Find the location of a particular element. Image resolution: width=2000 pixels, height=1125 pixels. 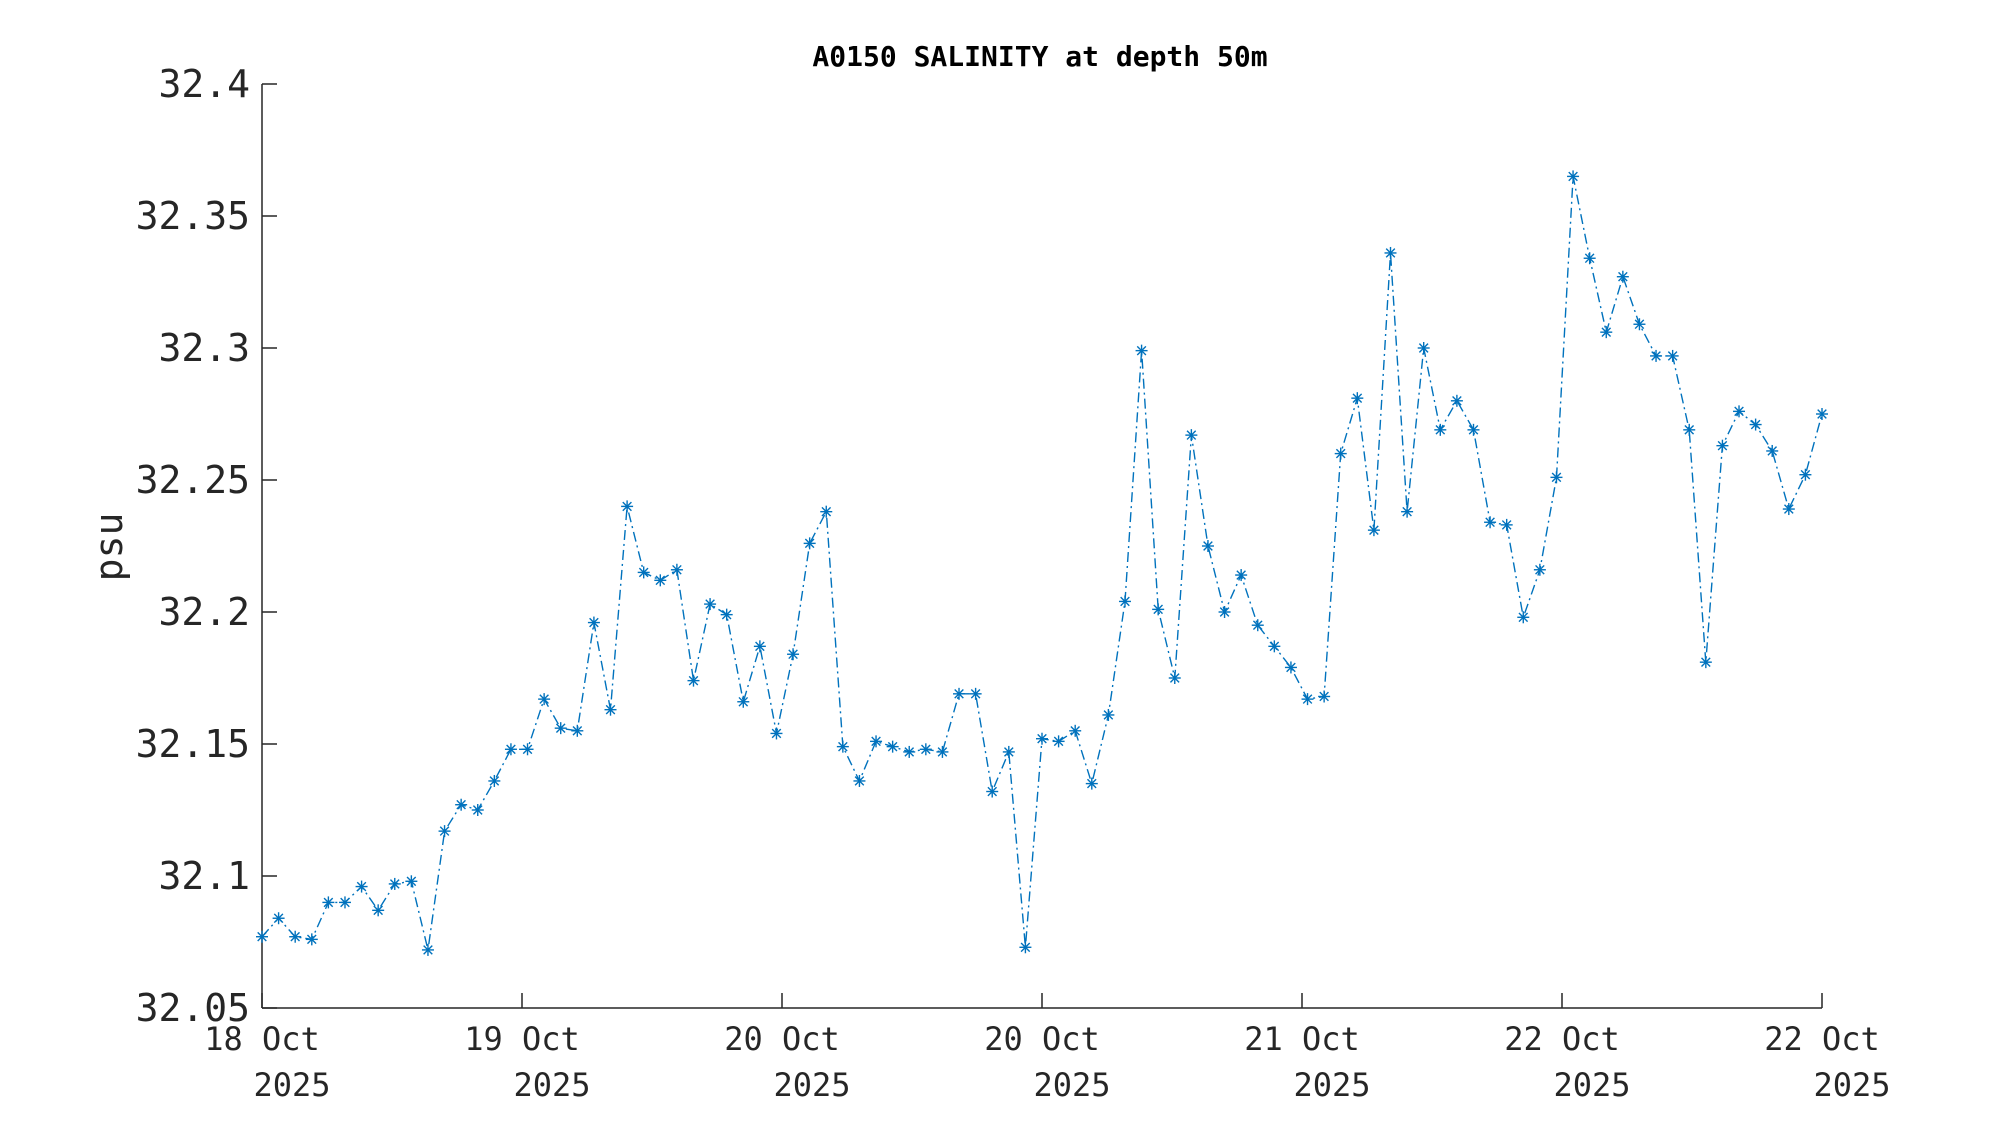

y-axis-label: psu is located at coordinates (109, 547).